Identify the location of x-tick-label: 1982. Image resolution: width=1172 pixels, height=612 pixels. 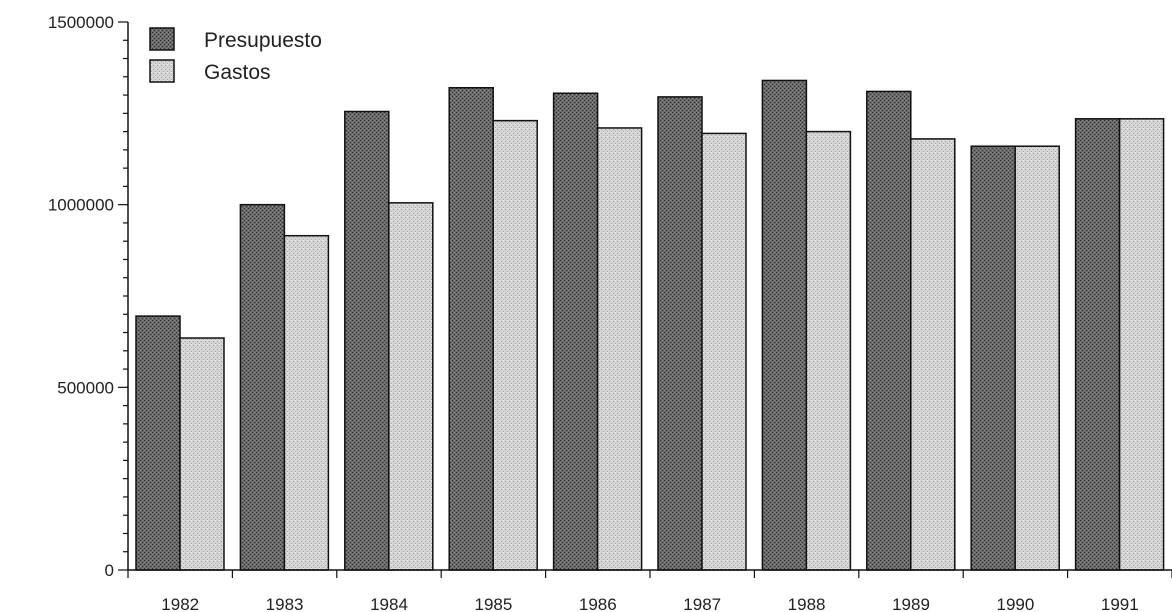
(180, 603).